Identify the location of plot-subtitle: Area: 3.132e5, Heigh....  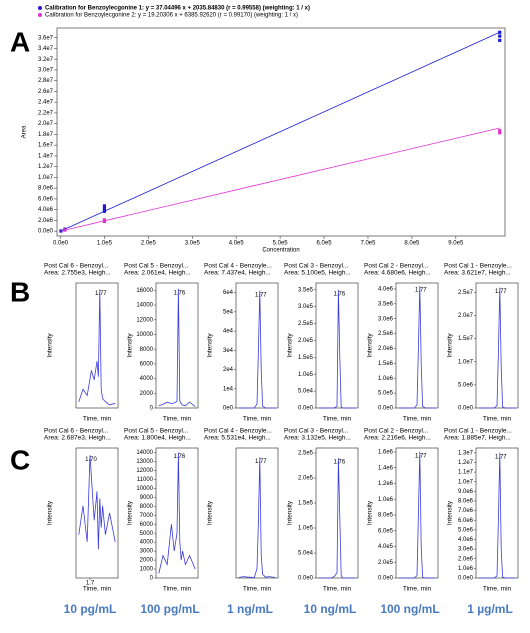
(317, 438).